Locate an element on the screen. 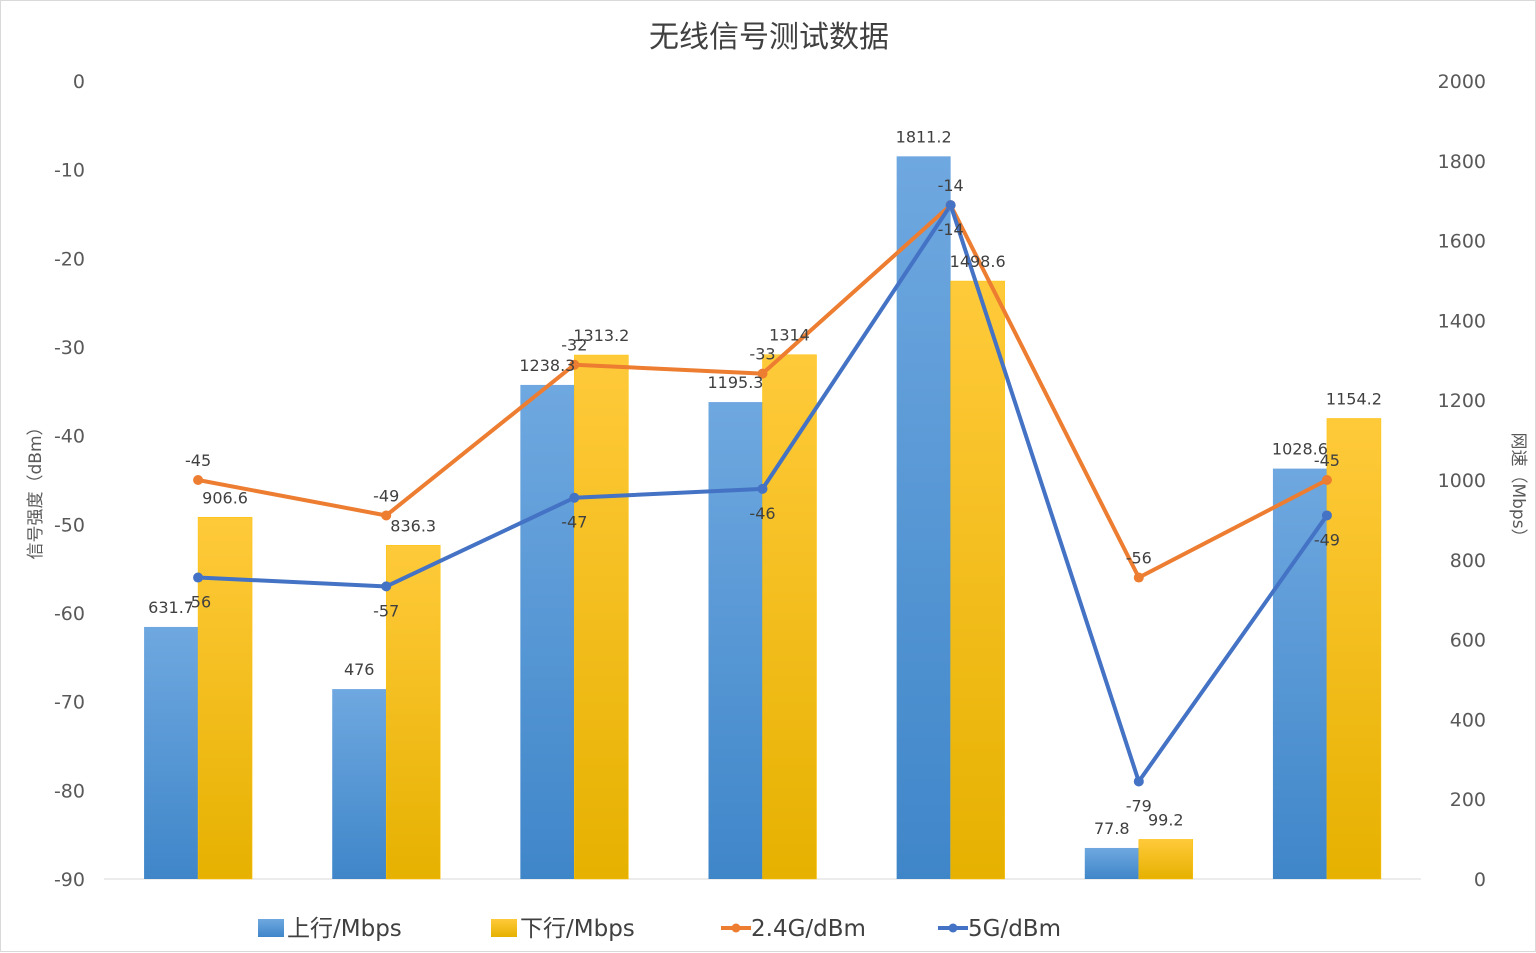 The image size is (1536, 953). y-left-tick-label: -50 is located at coordinates (69, 525).